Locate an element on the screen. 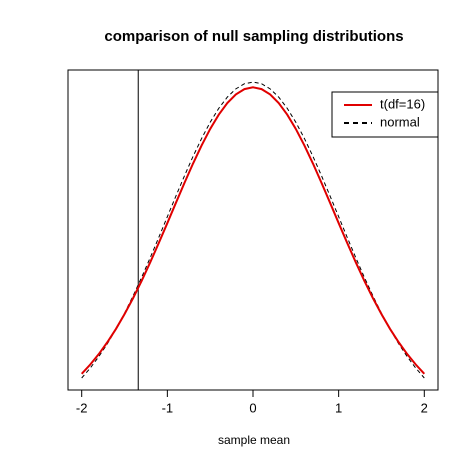 The height and width of the screenshot is (470, 474). legend-box is located at coordinates (385, 114).